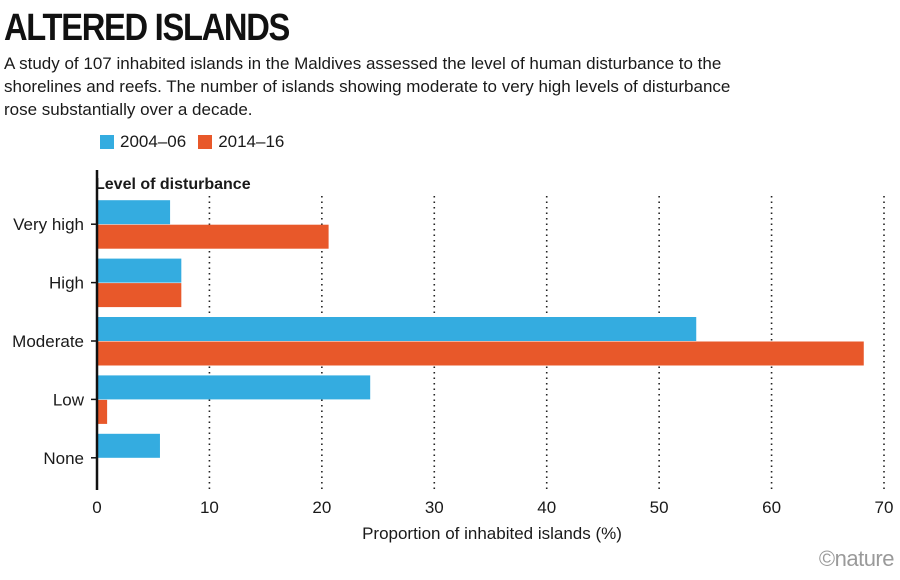 This screenshot has height=580, width=900. I want to click on category-label: None, so click(63, 458).